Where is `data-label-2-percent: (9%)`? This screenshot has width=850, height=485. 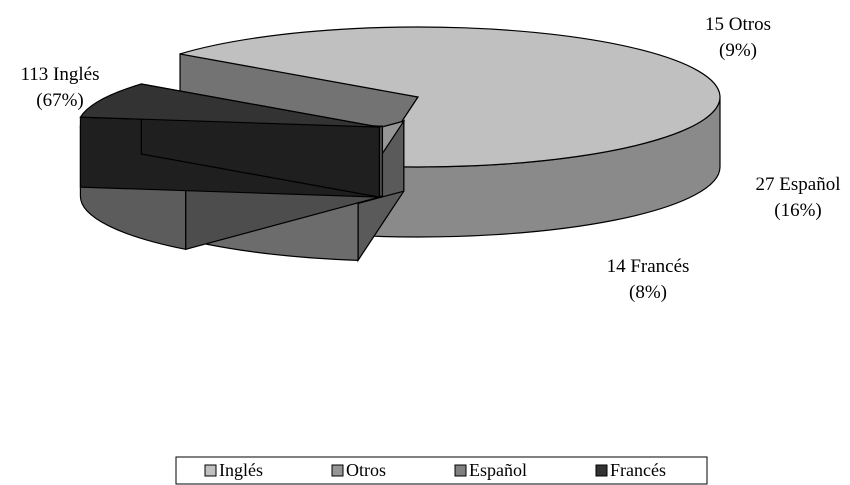
data-label-2-percent: (9%) is located at coordinates (738, 50).